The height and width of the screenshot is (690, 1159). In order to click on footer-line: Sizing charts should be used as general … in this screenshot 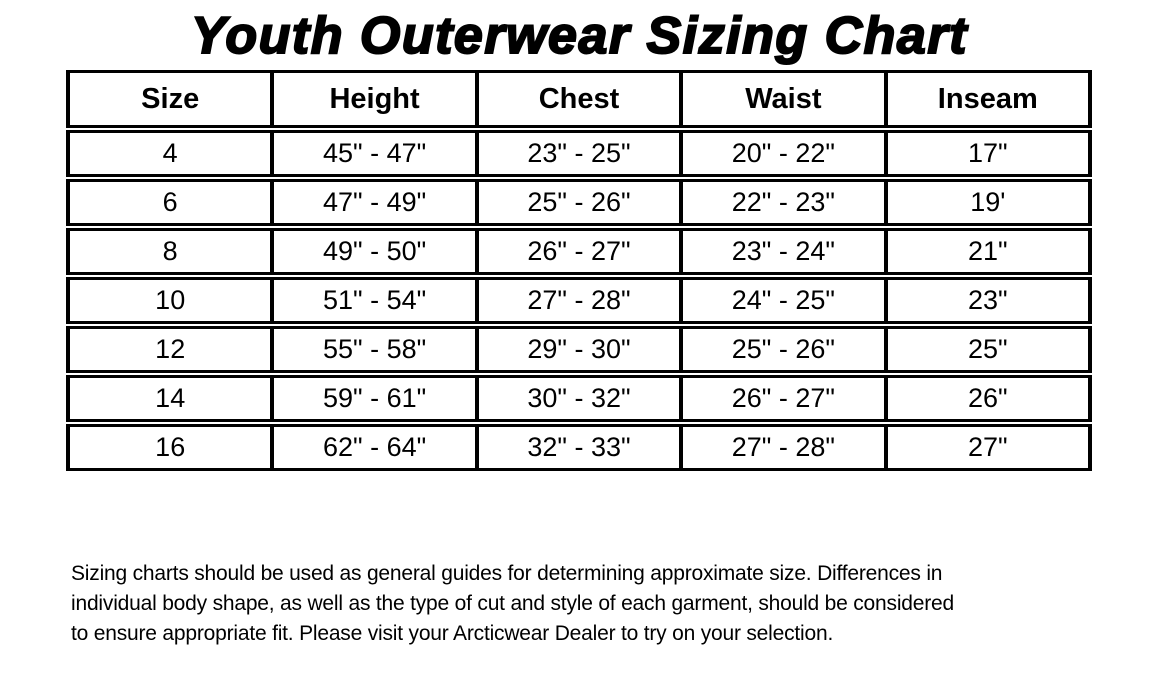, I will do `click(507, 573)`.